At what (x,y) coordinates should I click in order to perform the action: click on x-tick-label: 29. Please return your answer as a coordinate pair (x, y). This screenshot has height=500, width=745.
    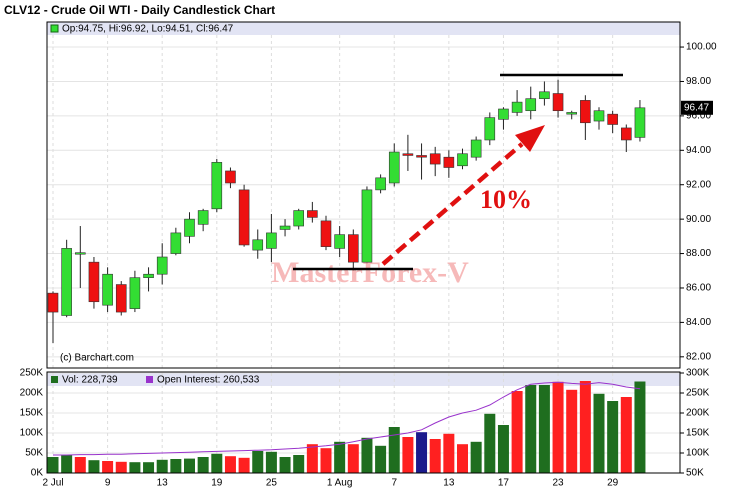
    Looking at the image, I should click on (613, 483).